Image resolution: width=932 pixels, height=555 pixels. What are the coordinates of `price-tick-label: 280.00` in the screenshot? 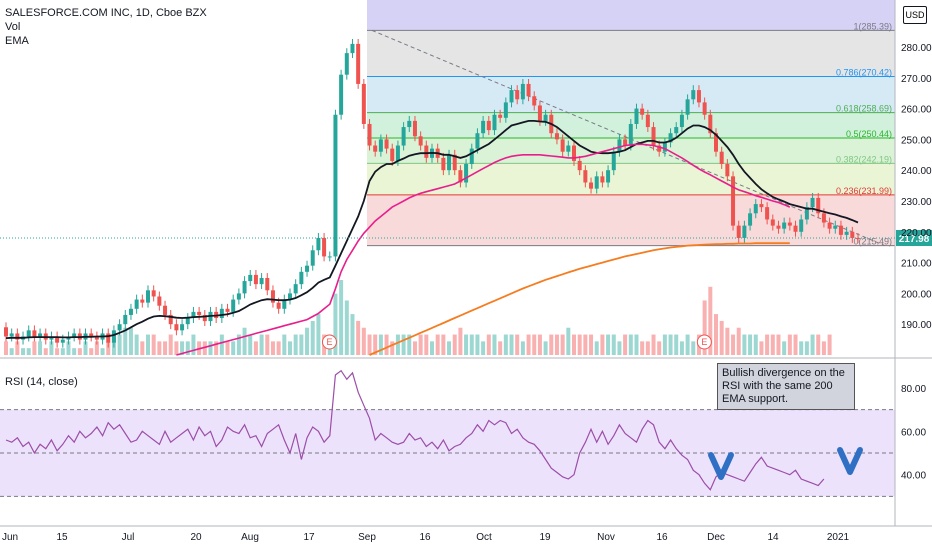 It's located at (916, 48).